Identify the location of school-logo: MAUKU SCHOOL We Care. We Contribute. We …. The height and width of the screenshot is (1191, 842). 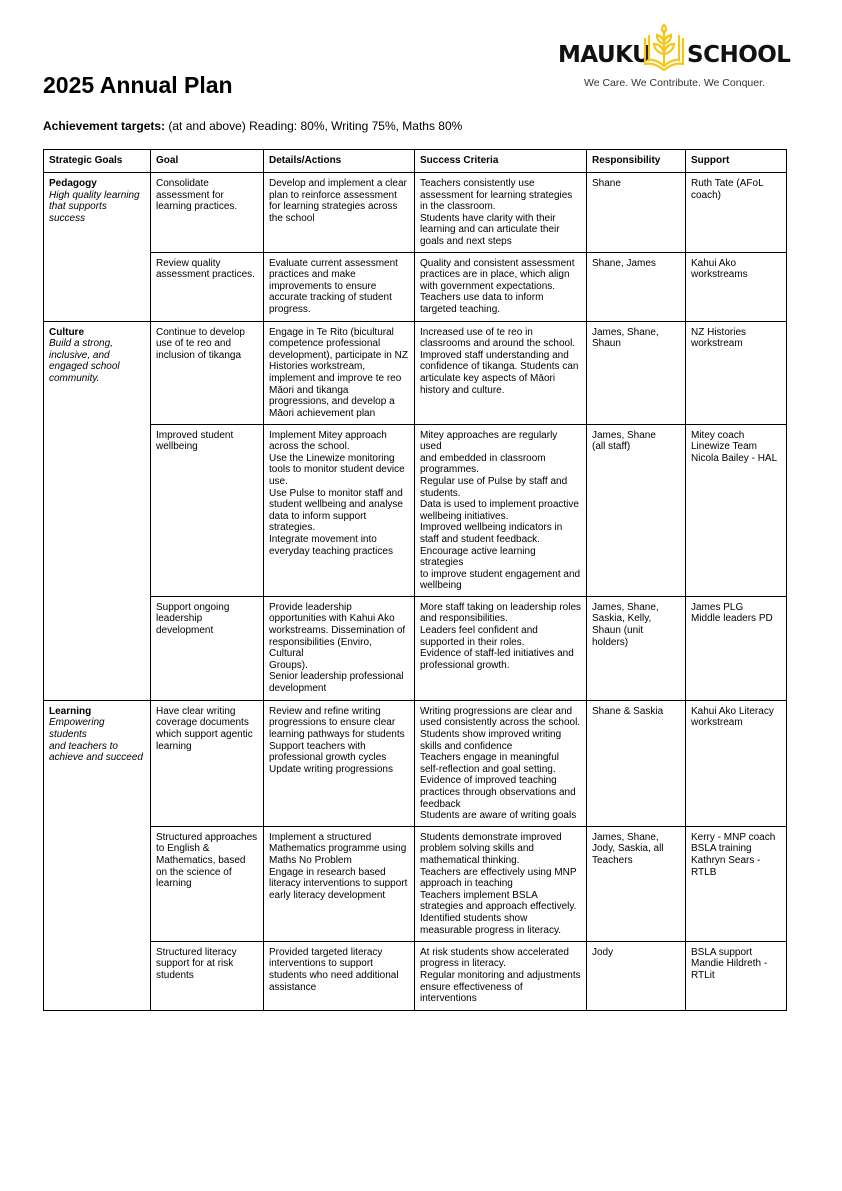
(674, 57).